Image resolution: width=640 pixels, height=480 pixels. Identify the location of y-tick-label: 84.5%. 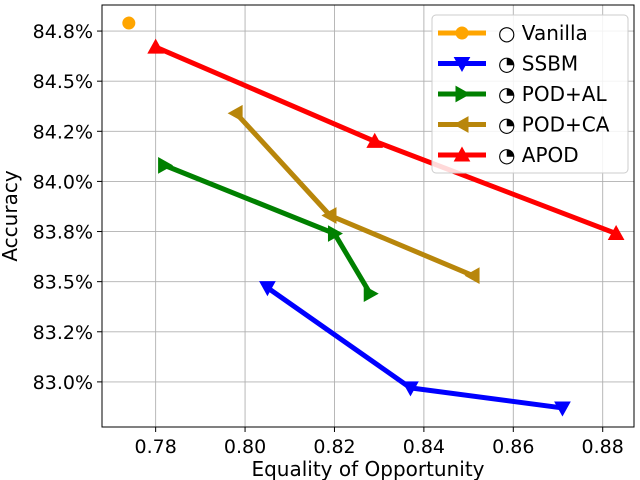
(63, 82).